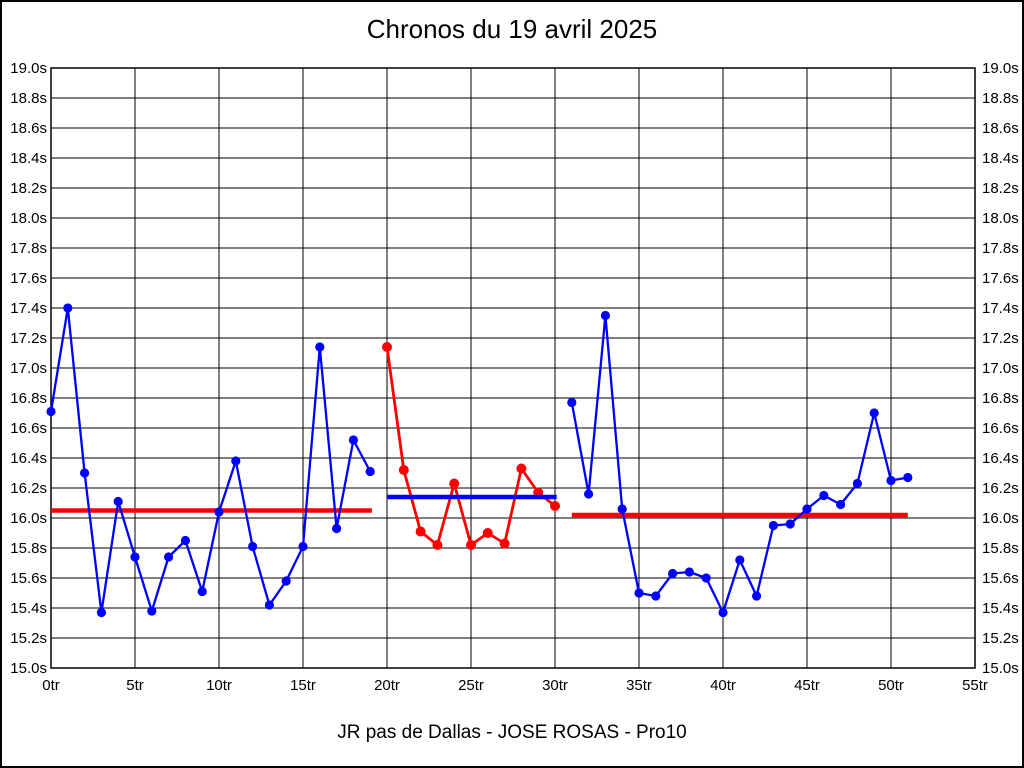 The width and height of the screenshot is (1024, 768). Describe the element at coordinates (51, 685) in the screenshot. I see `x-tick-label: 0tr` at that location.